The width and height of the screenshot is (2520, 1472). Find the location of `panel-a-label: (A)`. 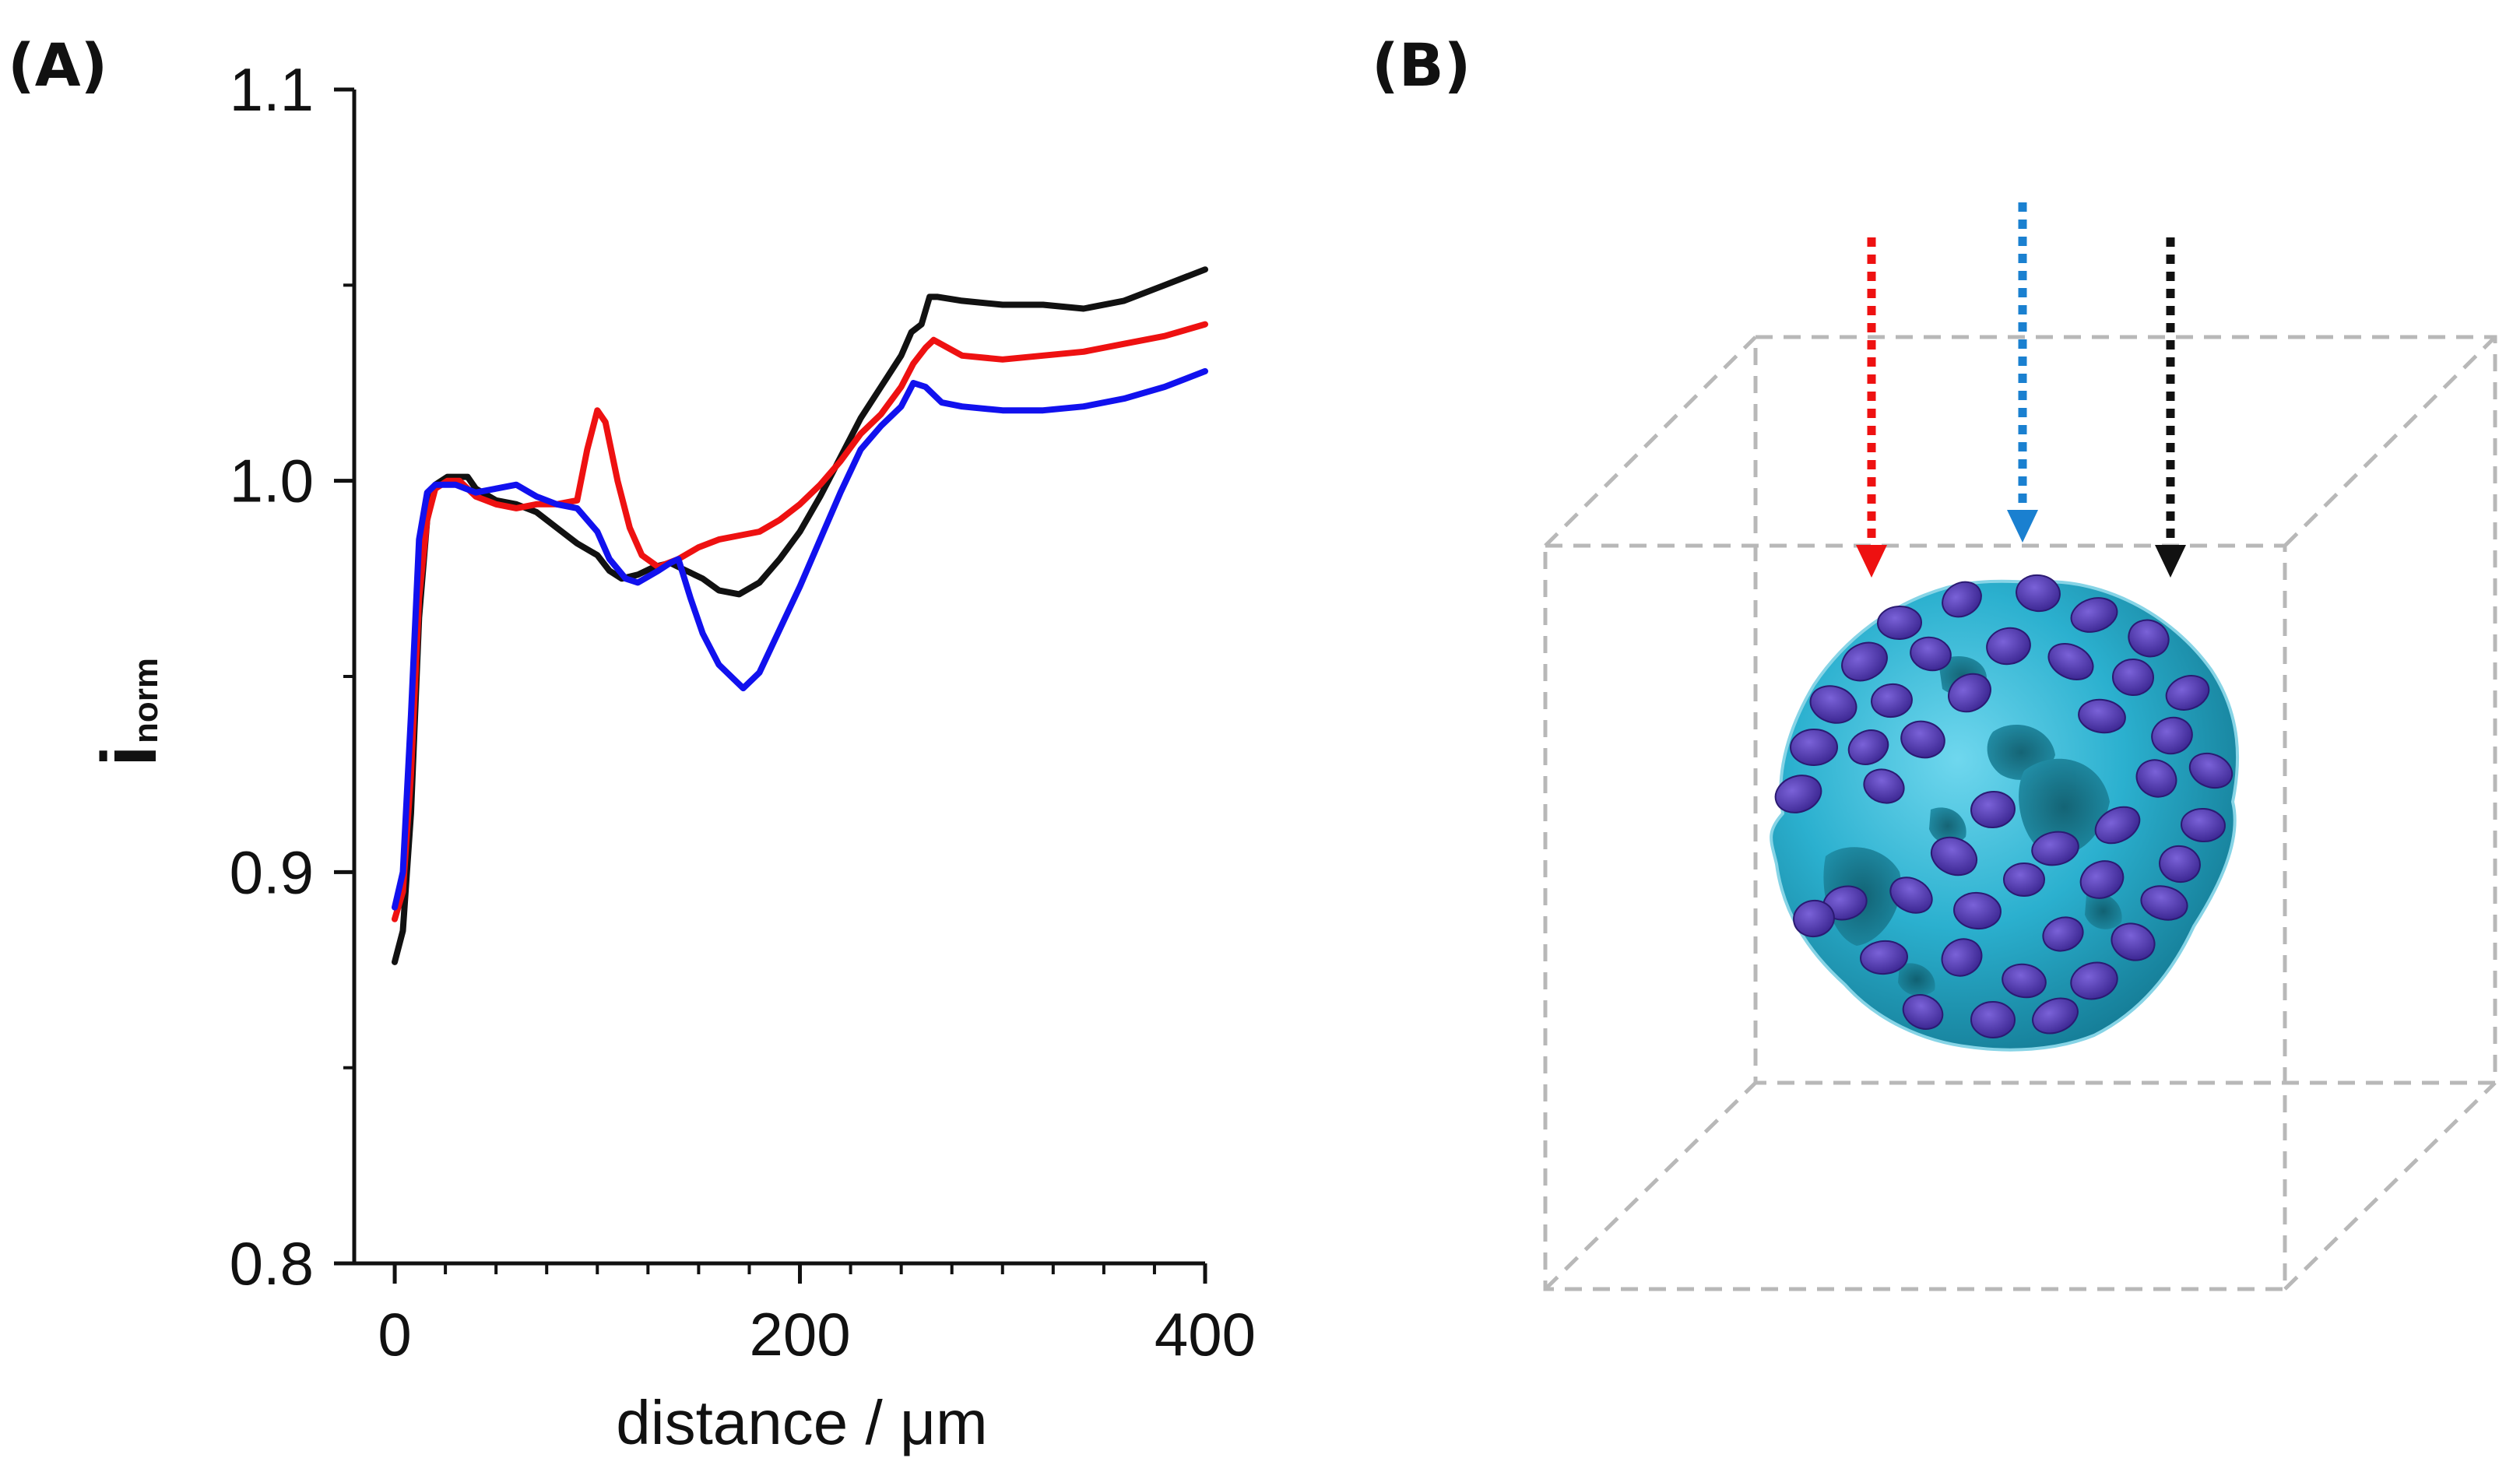

panel-a-label: (A) is located at coordinates (58, 65).